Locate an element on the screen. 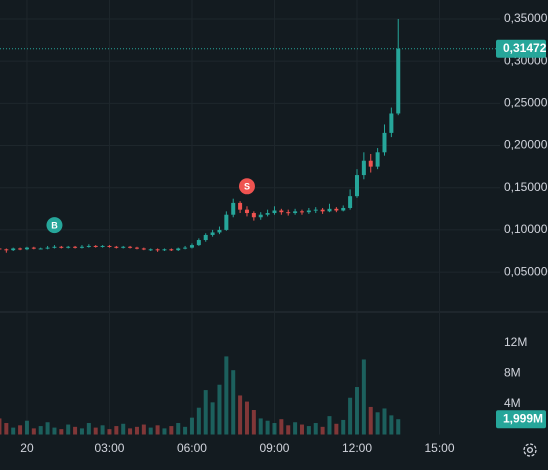  last-price-label: 0,31472 is located at coordinates (525, 48).